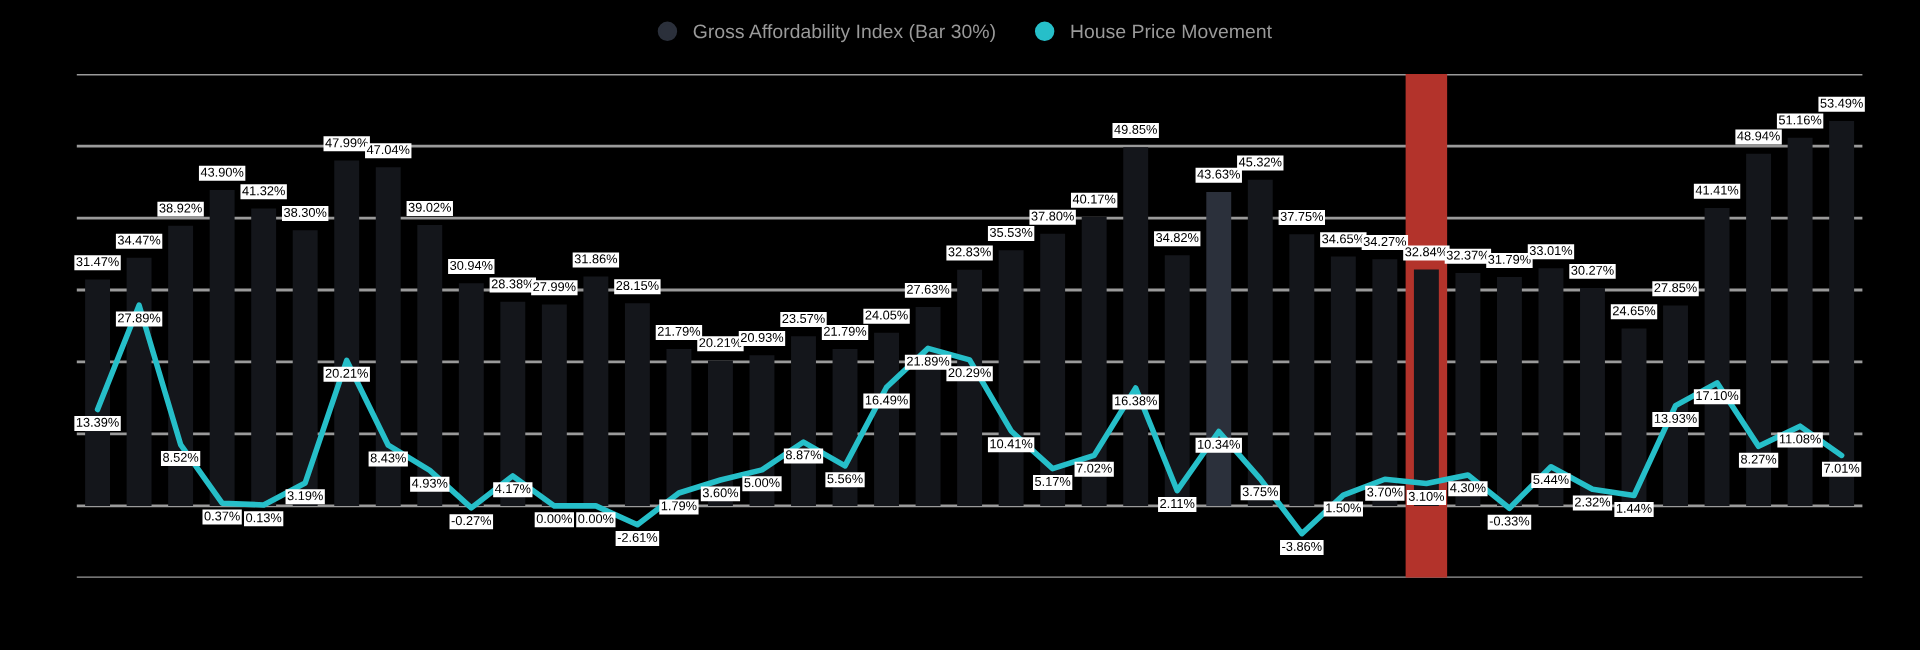 The height and width of the screenshot is (650, 1920). Describe the element at coordinates (1171, 31) in the screenshot. I see `legend-label: House Price Movement` at that location.